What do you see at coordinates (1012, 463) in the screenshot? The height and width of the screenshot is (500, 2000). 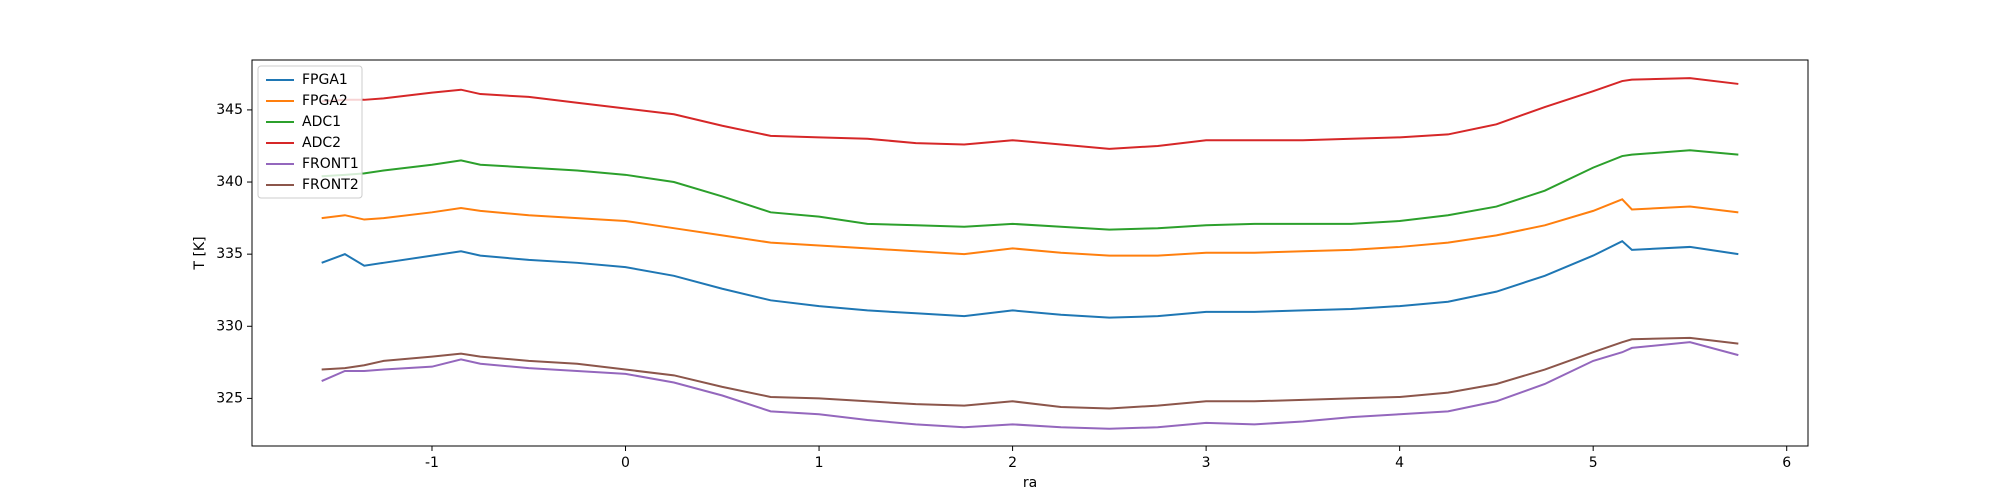 I see `x-tick-label: 2` at bounding box center [1012, 463].